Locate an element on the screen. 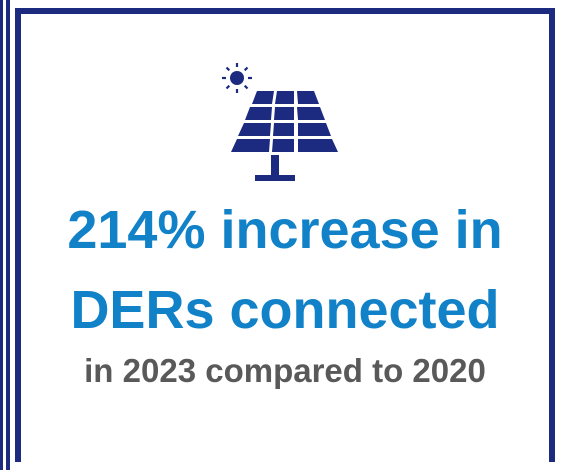  solar-panel-icon is located at coordinates (284, 136).